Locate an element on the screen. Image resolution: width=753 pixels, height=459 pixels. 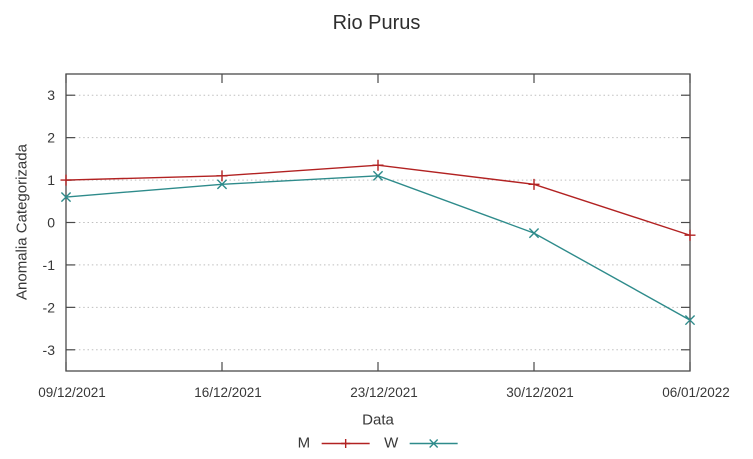
legend-label: M is located at coordinates (304, 443).